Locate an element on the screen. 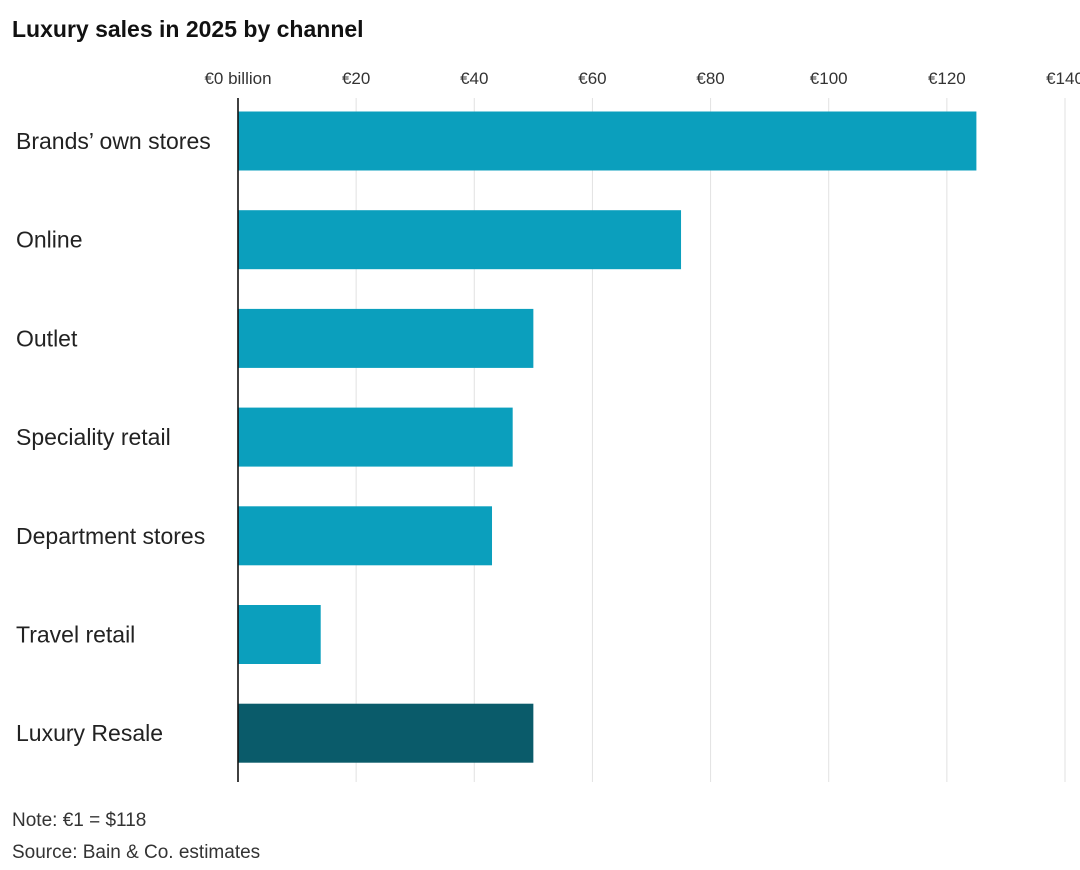  category-label: Travel retail is located at coordinates (75, 635).